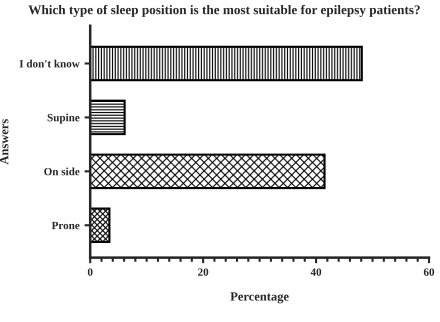  I want to click on y-axis-title: Answers, so click(4, 141).